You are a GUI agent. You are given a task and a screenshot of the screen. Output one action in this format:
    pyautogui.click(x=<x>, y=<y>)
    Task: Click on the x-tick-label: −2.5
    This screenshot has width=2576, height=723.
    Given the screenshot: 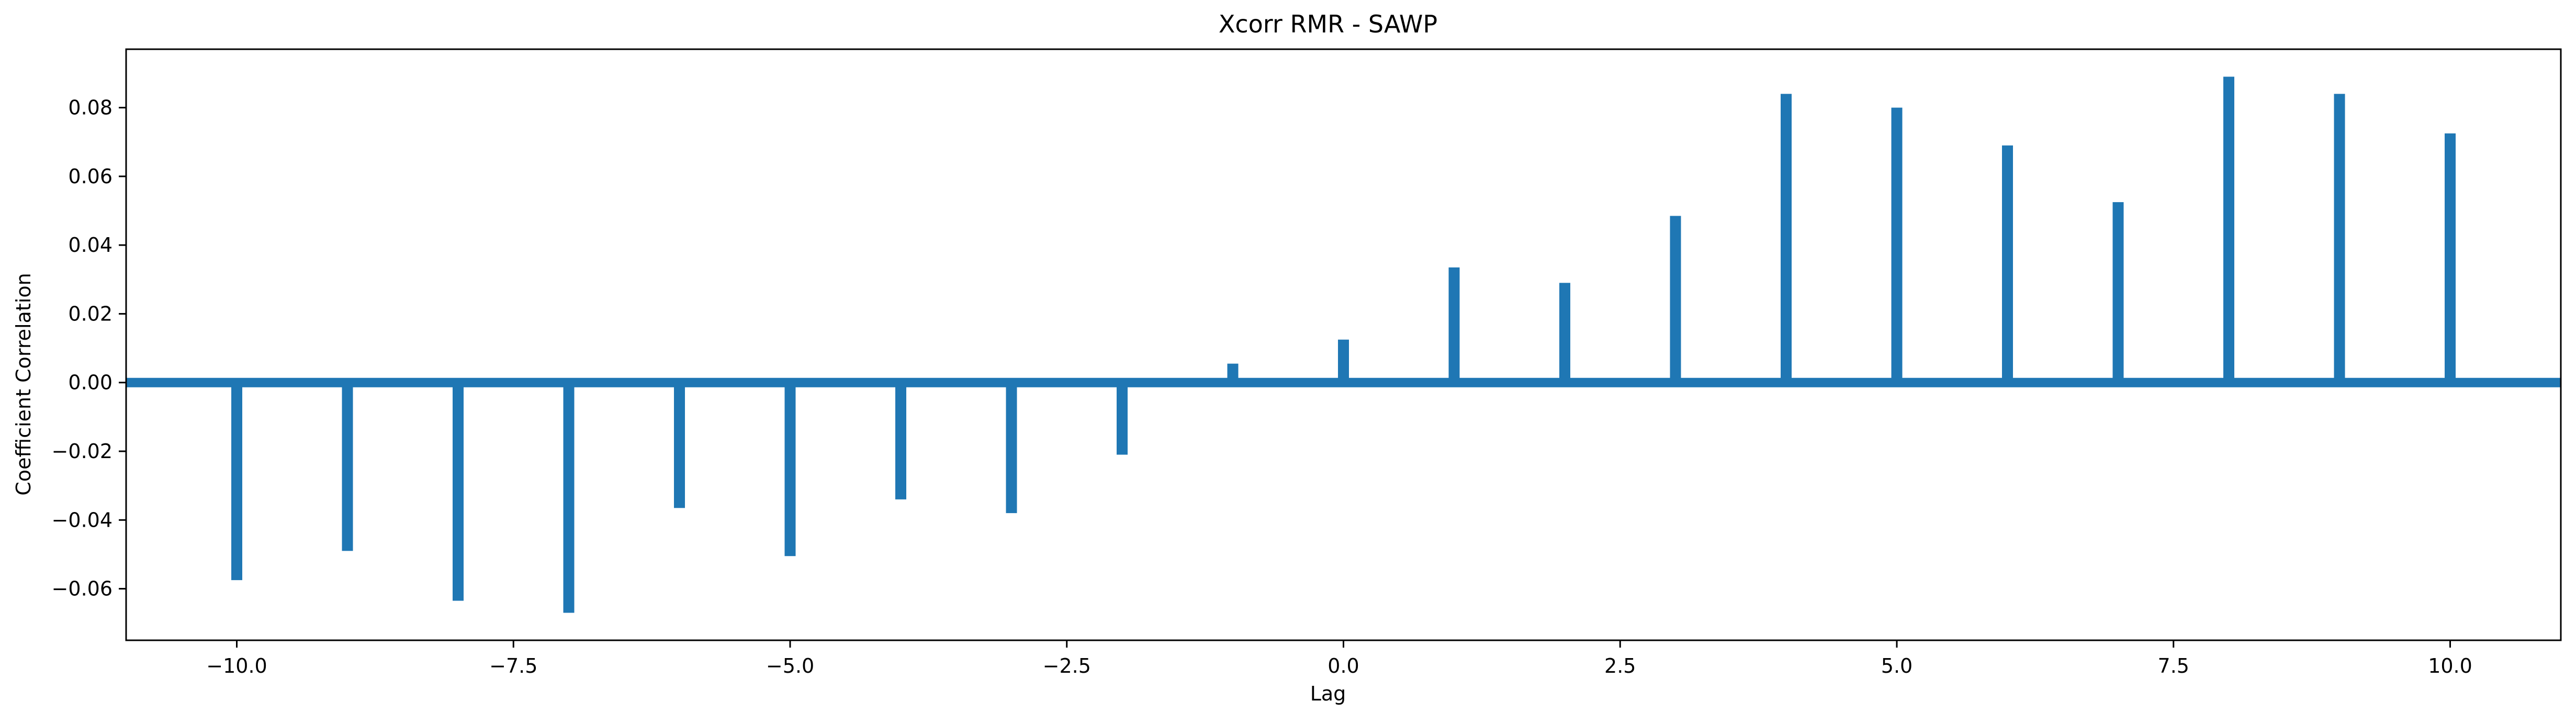 What is the action you would take?
    pyautogui.click(x=1067, y=665)
    